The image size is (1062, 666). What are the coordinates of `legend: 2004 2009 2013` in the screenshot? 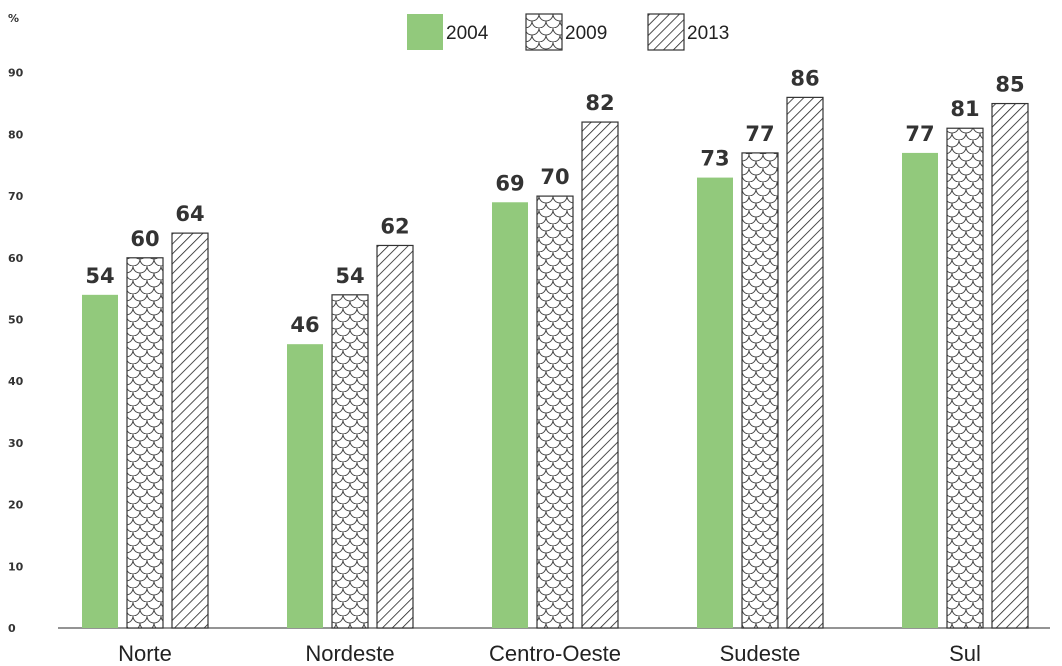 It's located at (568, 32).